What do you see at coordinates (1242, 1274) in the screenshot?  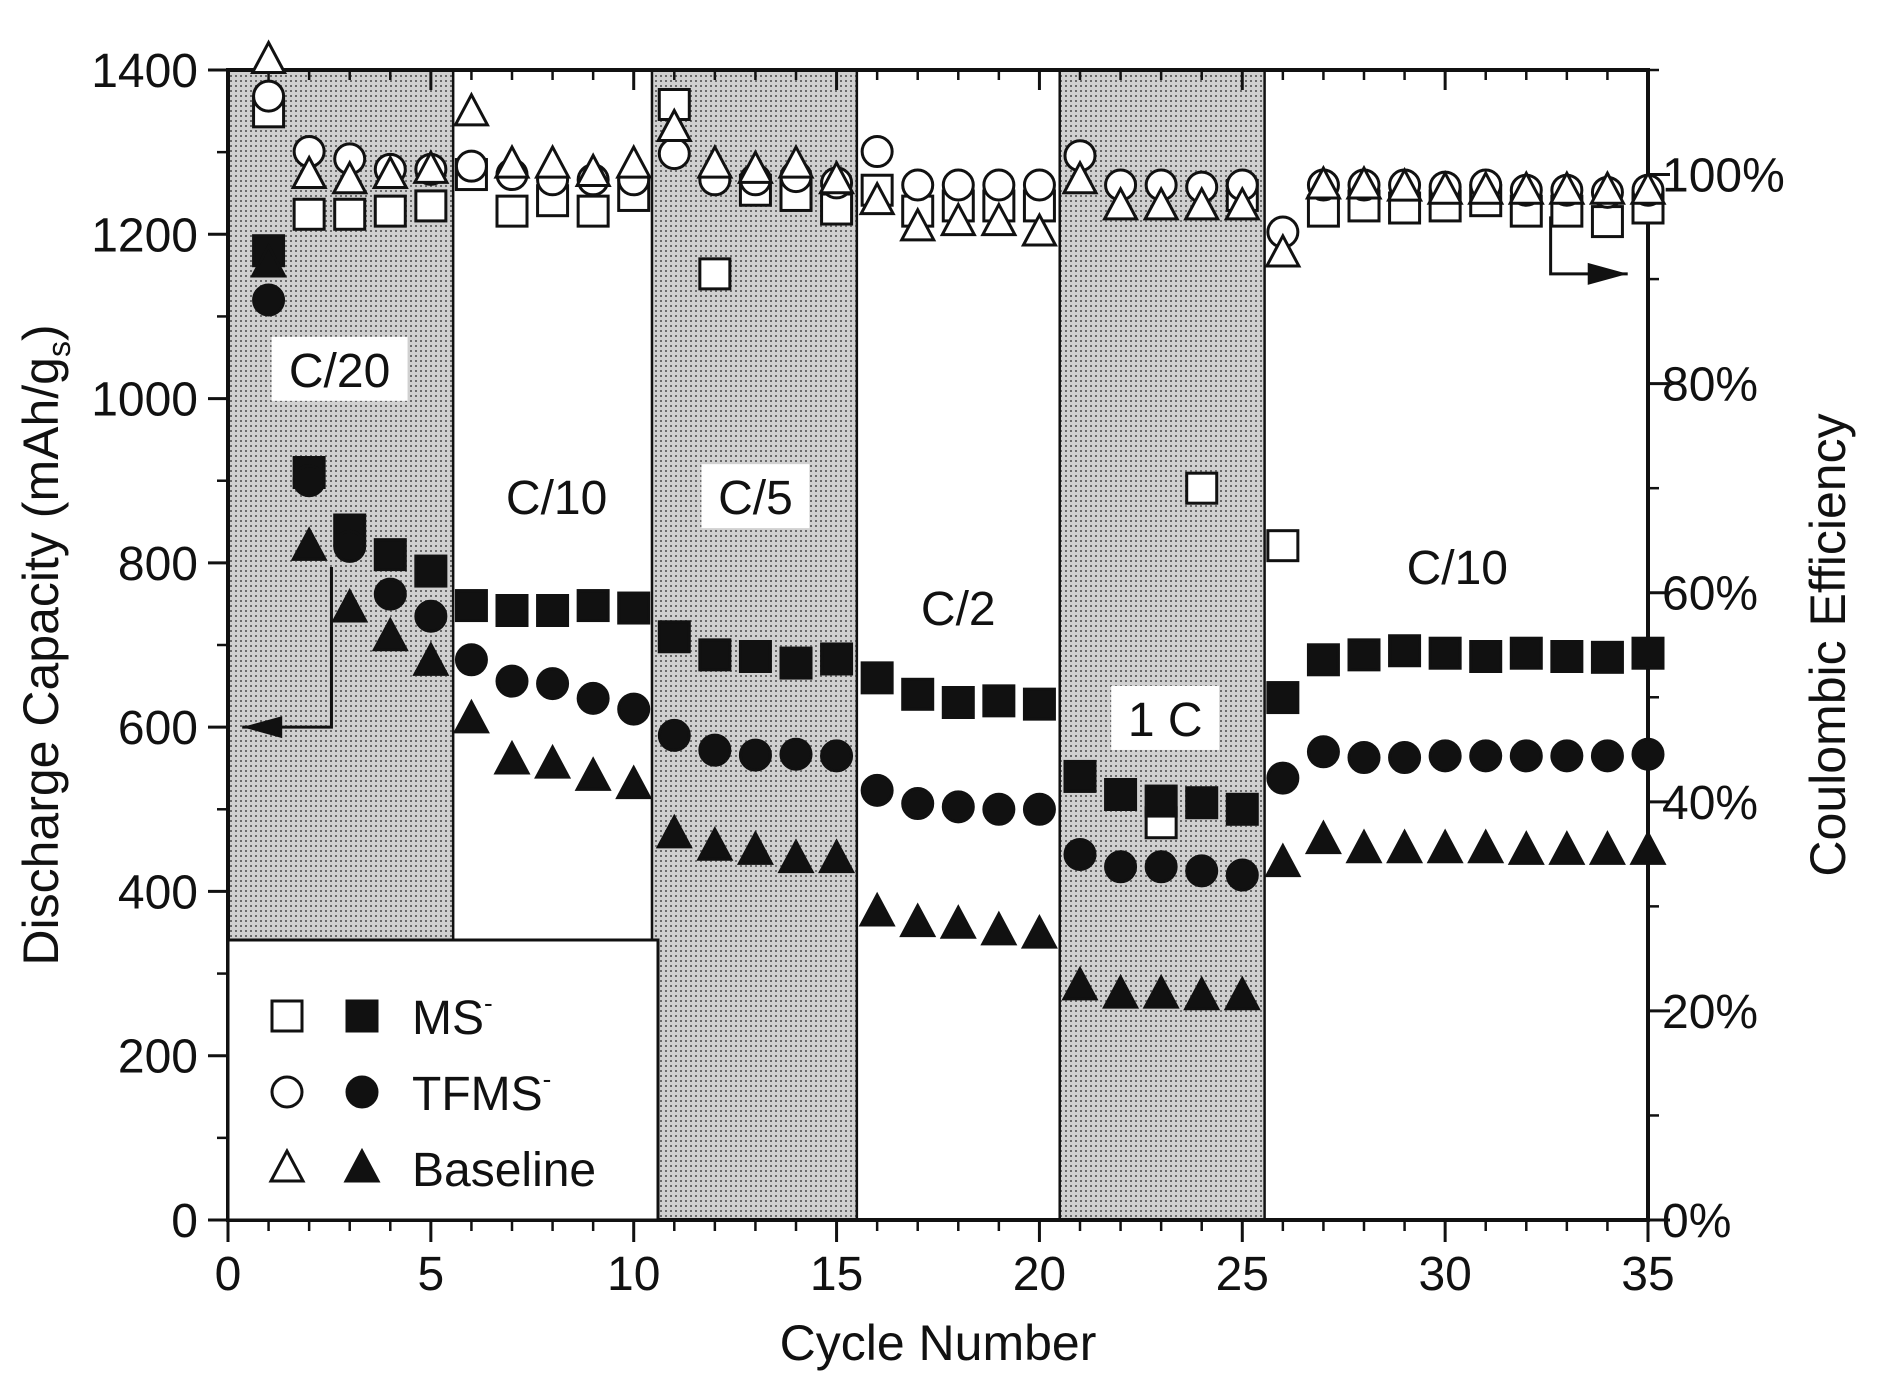 I see `x-tick-label: 25` at bounding box center [1242, 1274].